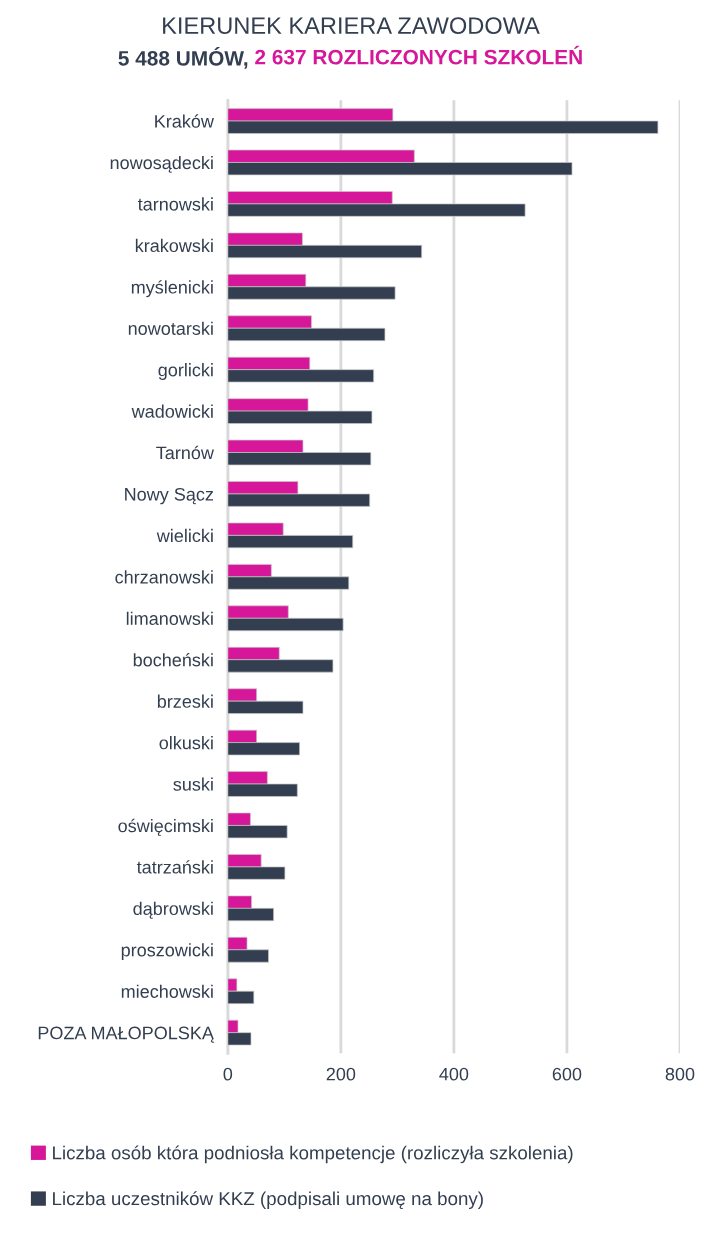 This screenshot has height=1254, width=701. What do you see at coordinates (567, 1074) in the screenshot?
I see `x-tick-label: 600` at bounding box center [567, 1074].